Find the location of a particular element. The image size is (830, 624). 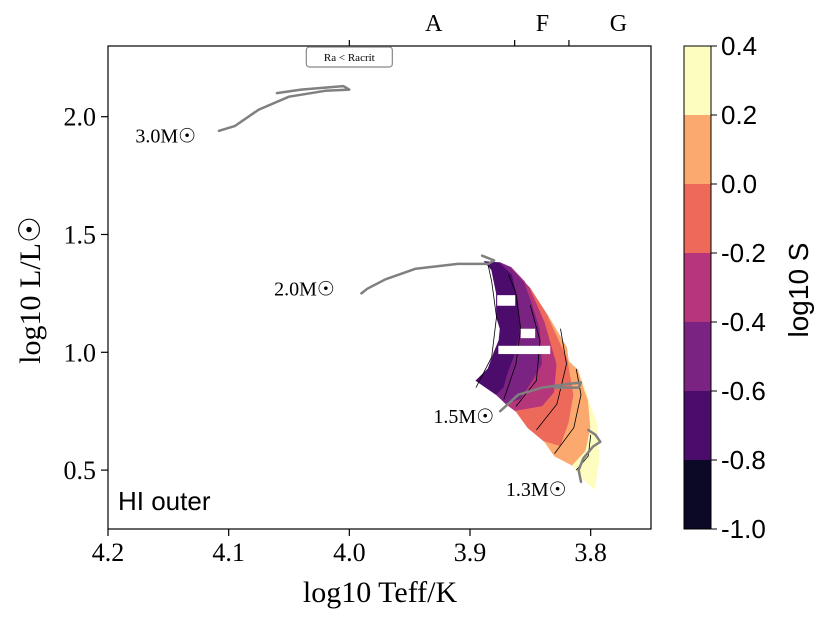

ra-badge: Ra < Racrit is located at coordinates (349, 57).